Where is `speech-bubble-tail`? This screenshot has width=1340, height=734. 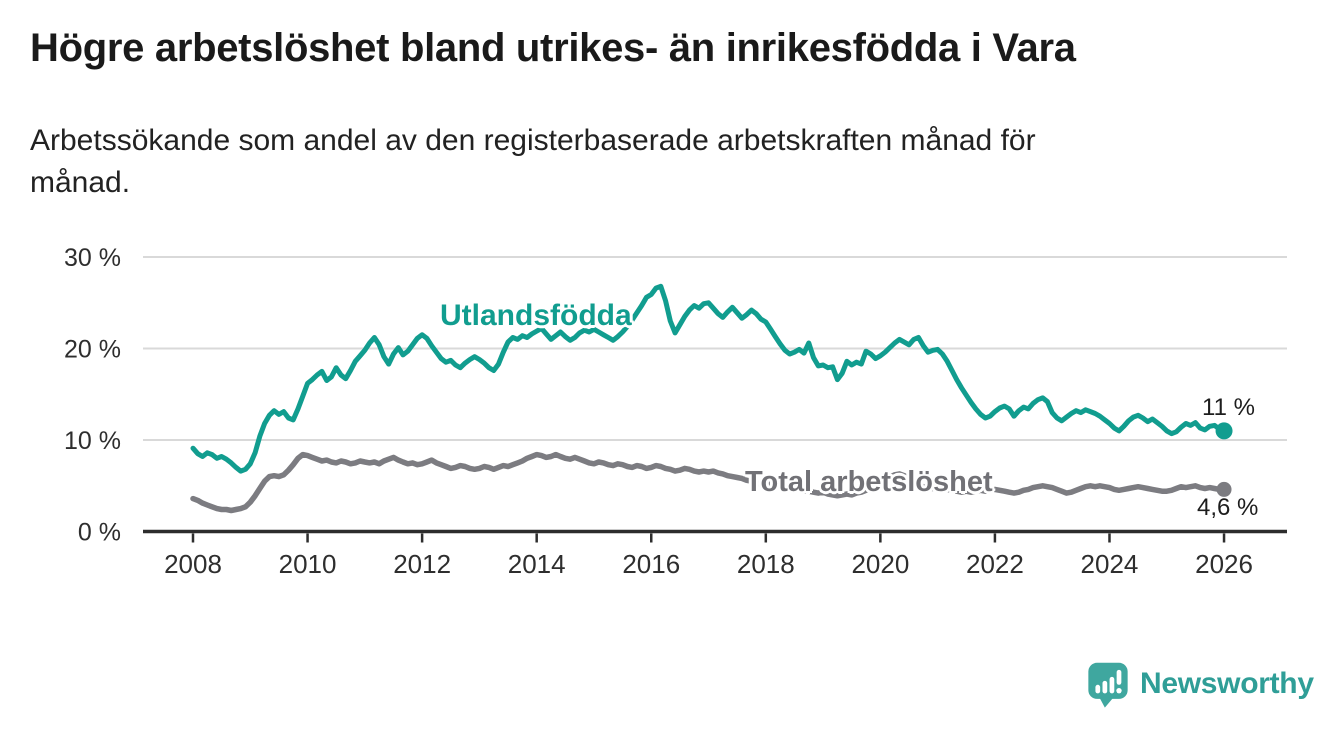
speech-bubble-tail is located at coordinates (1106, 702).